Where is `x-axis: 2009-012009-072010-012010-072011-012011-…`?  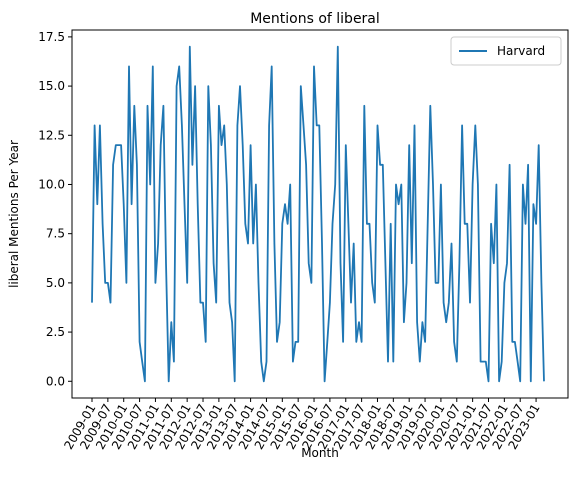
x-axis: 2009-012009-072010-012010-072011-012011-… is located at coordinates (302, 425).